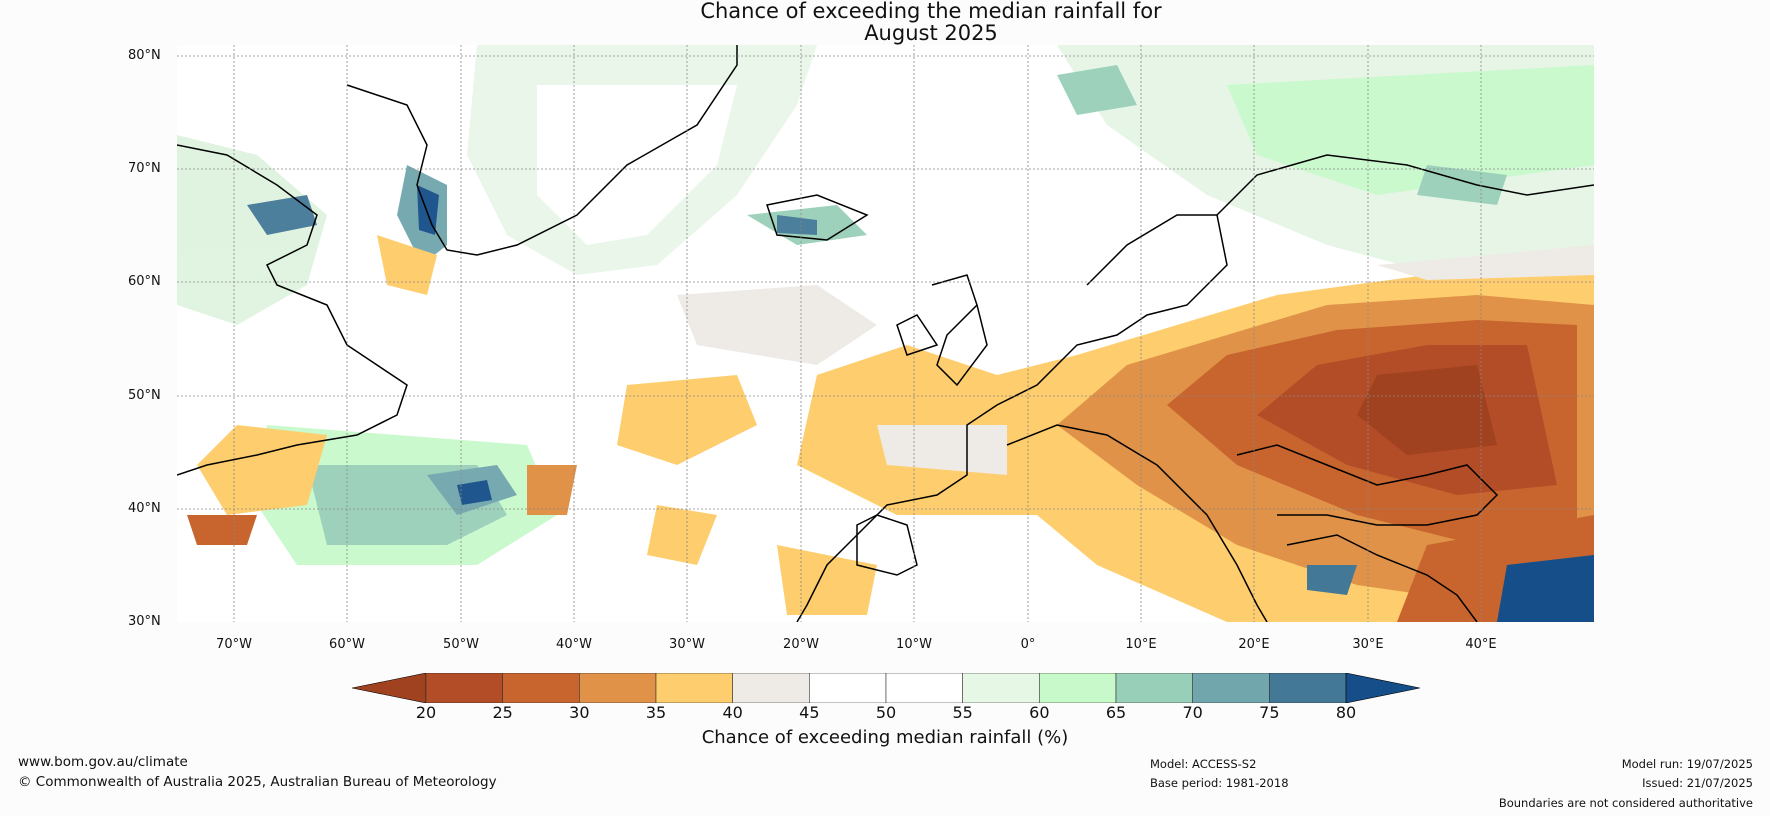 The width and height of the screenshot is (1770, 816). What do you see at coordinates (1481, 644) in the screenshot?
I see `lon-label: 40°E` at bounding box center [1481, 644].